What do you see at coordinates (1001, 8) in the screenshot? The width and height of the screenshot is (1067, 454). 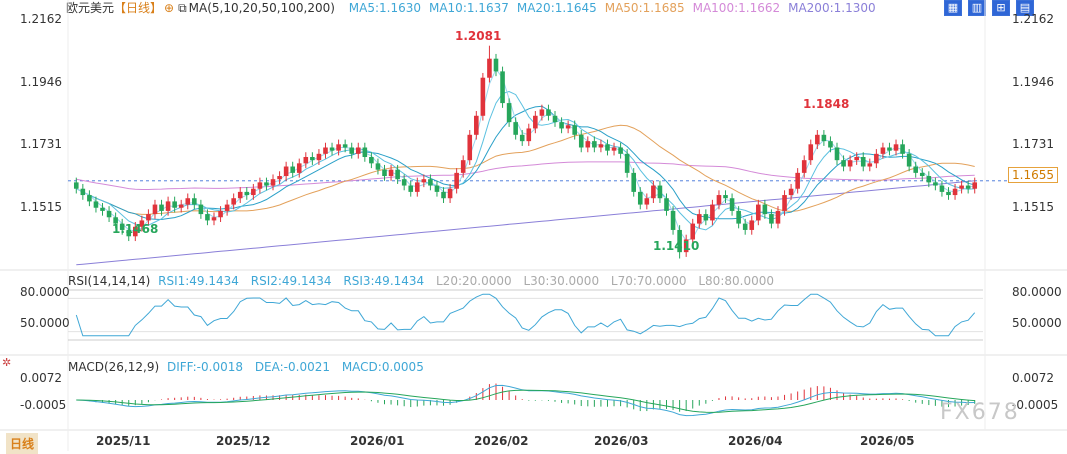 I see `zoom-icon: ⊞` at bounding box center [1001, 8].